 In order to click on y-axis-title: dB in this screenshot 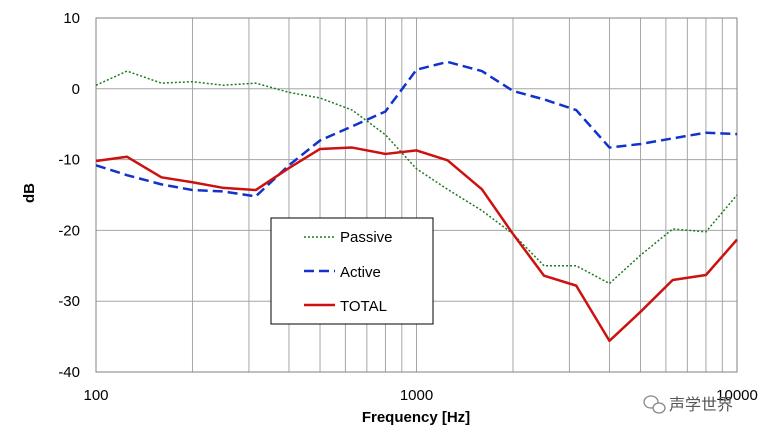, I will do `click(29, 193)`.